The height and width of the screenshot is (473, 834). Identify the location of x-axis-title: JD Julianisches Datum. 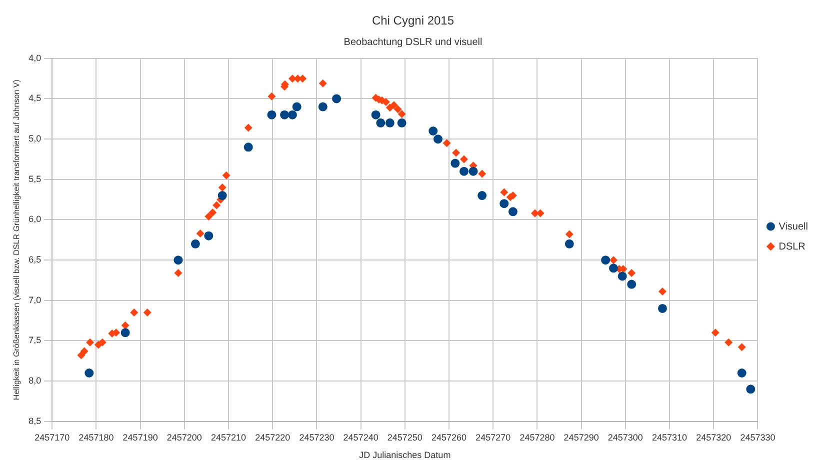
(405, 455).